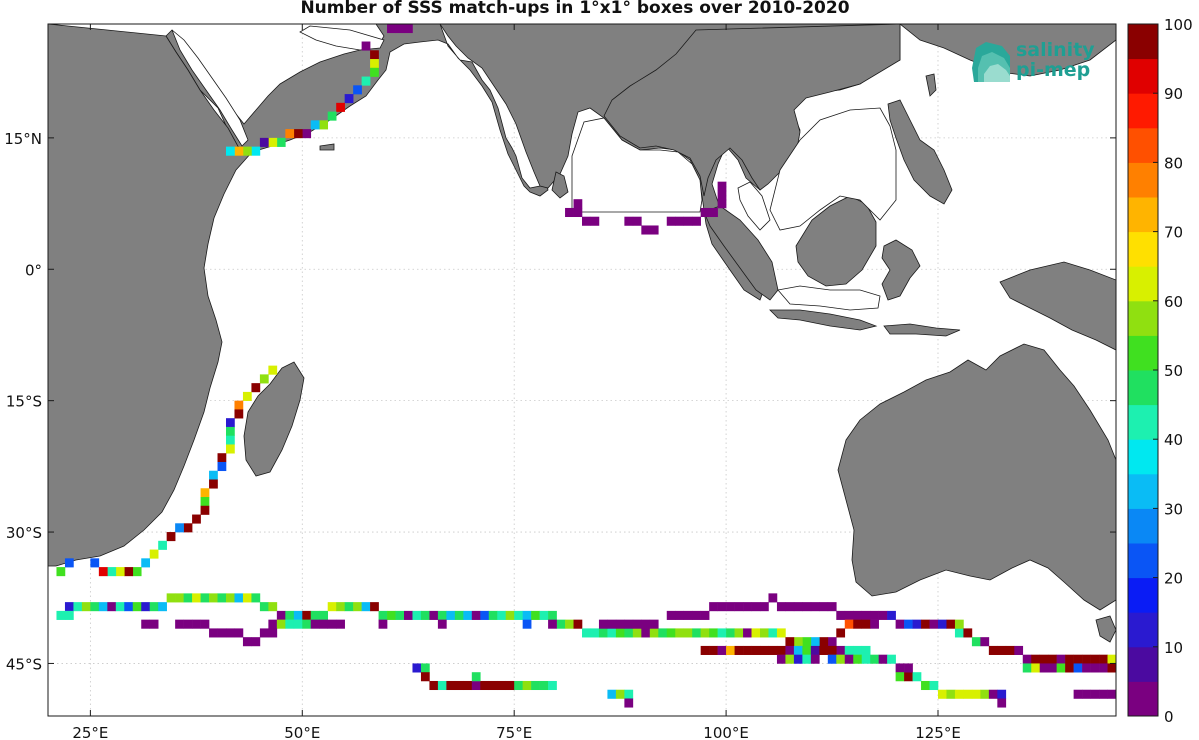 The image size is (1199, 740). Describe the element at coordinates (1173, 509) in the screenshot. I see `colorbar-tick-label: 30` at that location.